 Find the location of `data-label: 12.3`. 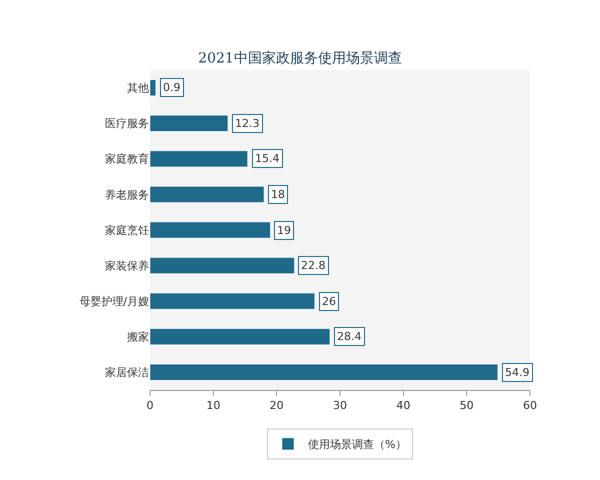

data-label: 12.3 is located at coordinates (247, 123).